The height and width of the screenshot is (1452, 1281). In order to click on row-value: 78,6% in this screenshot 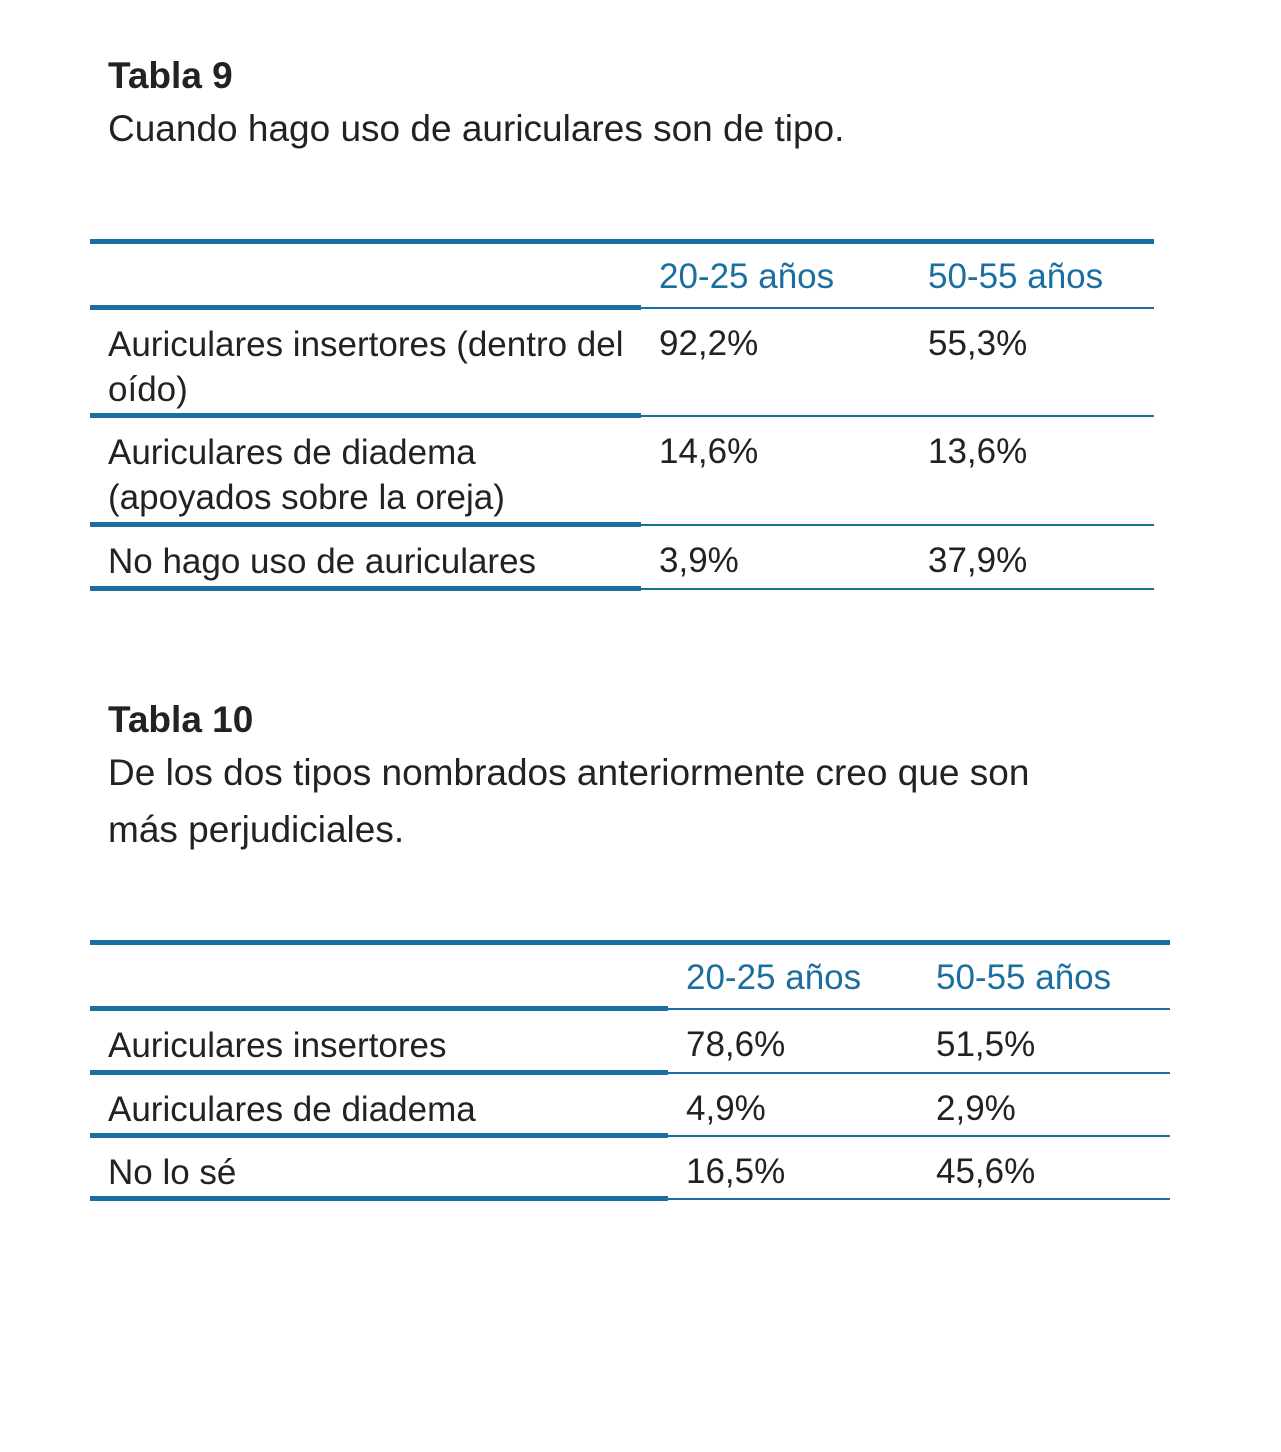, I will do `click(793, 1041)`.